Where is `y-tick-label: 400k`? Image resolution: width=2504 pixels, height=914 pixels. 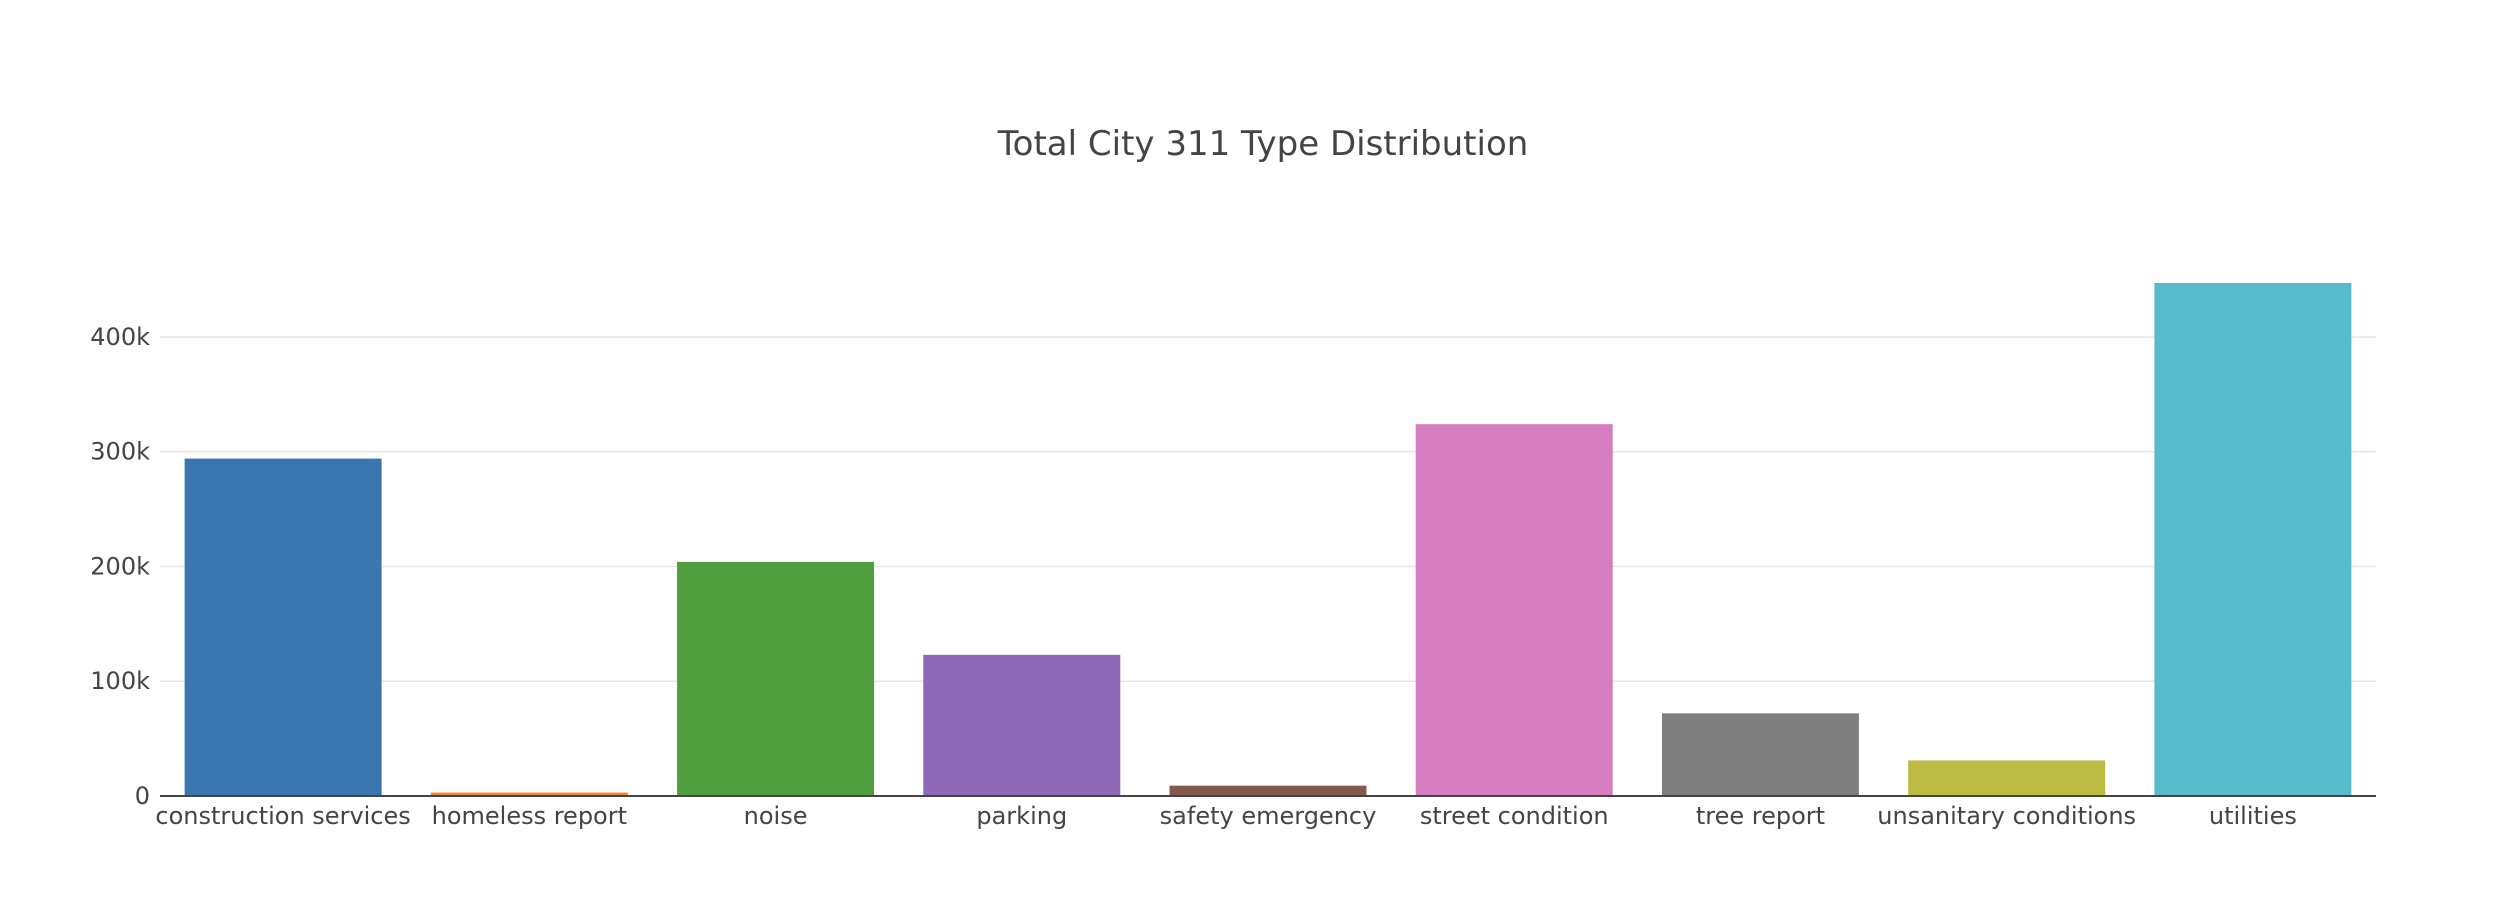 y-tick-label: 400k is located at coordinates (120, 337).